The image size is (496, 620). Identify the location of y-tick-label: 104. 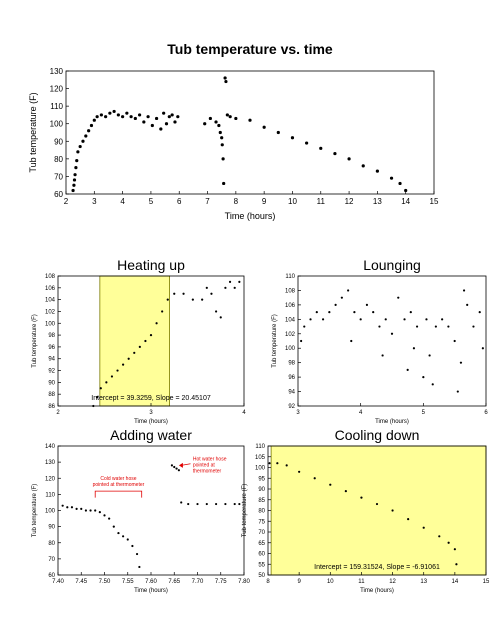
(290, 320).